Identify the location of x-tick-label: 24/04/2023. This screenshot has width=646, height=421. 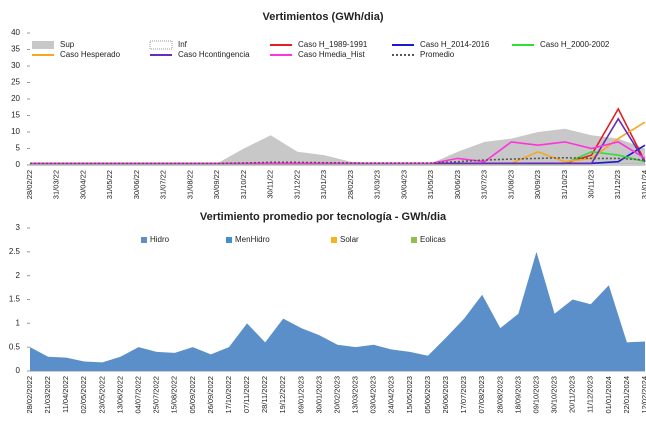
(391, 395).